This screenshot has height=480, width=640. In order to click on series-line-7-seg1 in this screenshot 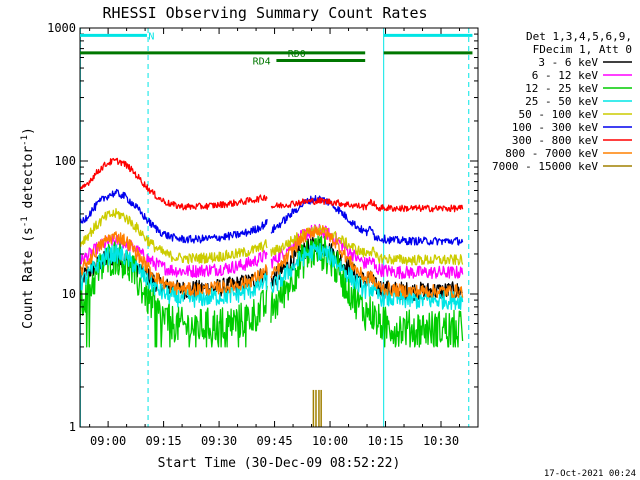, I will do `click(367, 262)`.